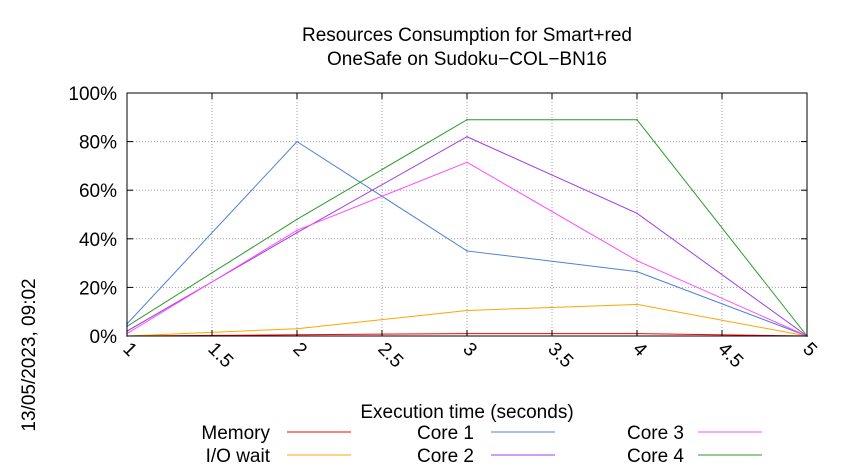  Describe the element at coordinates (92, 94) in the screenshot. I see `y-tick-label: 100%` at that location.